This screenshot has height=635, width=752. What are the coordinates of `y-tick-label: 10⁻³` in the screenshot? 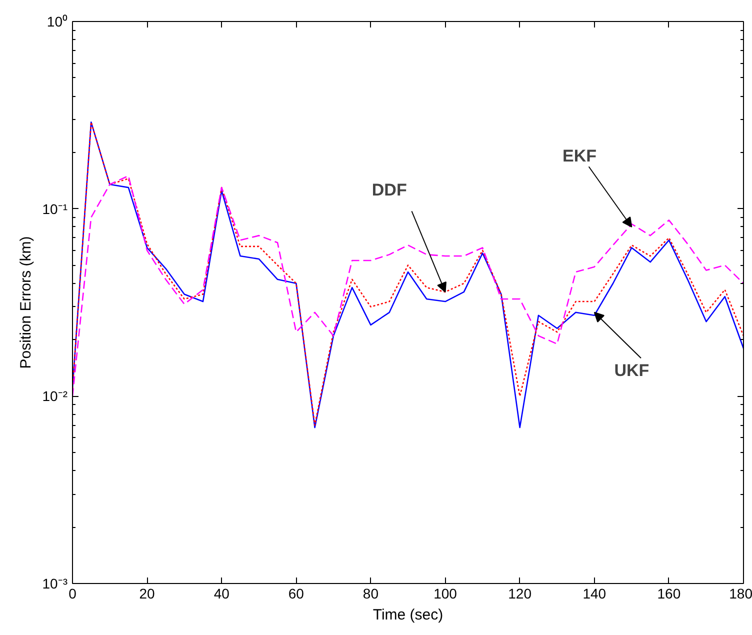 It's located at (55, 584).